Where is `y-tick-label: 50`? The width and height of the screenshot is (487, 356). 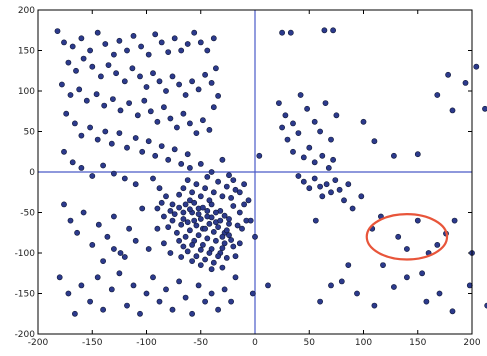 y-tick-label: 50 is located at coordinates (30, 133).